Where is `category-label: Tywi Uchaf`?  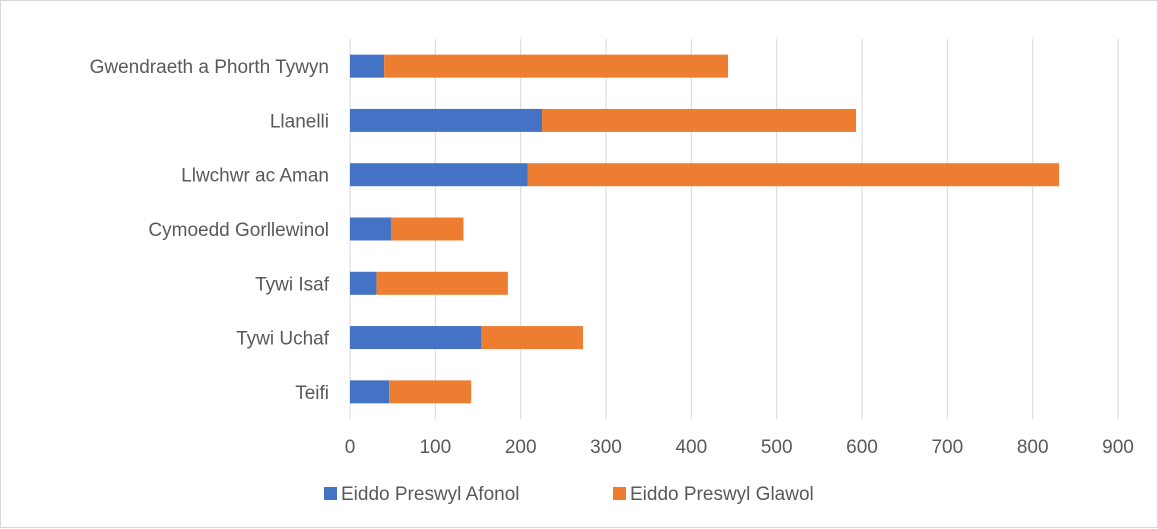
category-label: Tywi Uchaf is located at coordinates (283, 339).